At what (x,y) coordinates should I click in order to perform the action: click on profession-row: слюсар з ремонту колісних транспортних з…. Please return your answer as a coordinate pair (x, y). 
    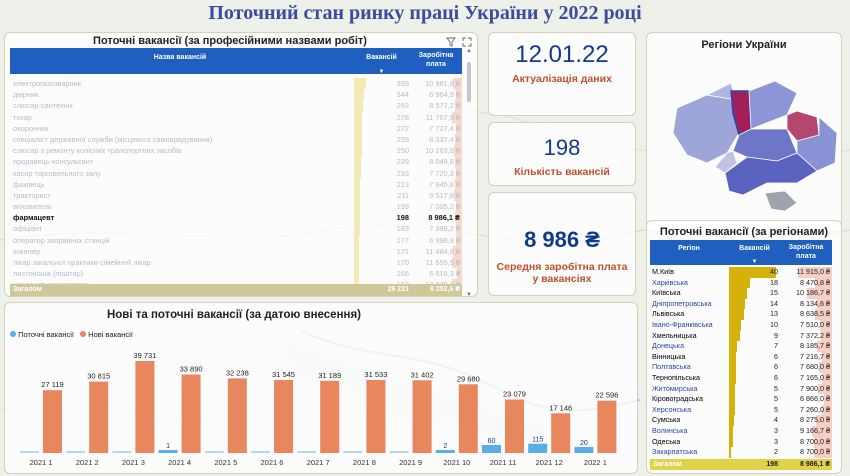
    Looking at the image, I should click on (236, 151).